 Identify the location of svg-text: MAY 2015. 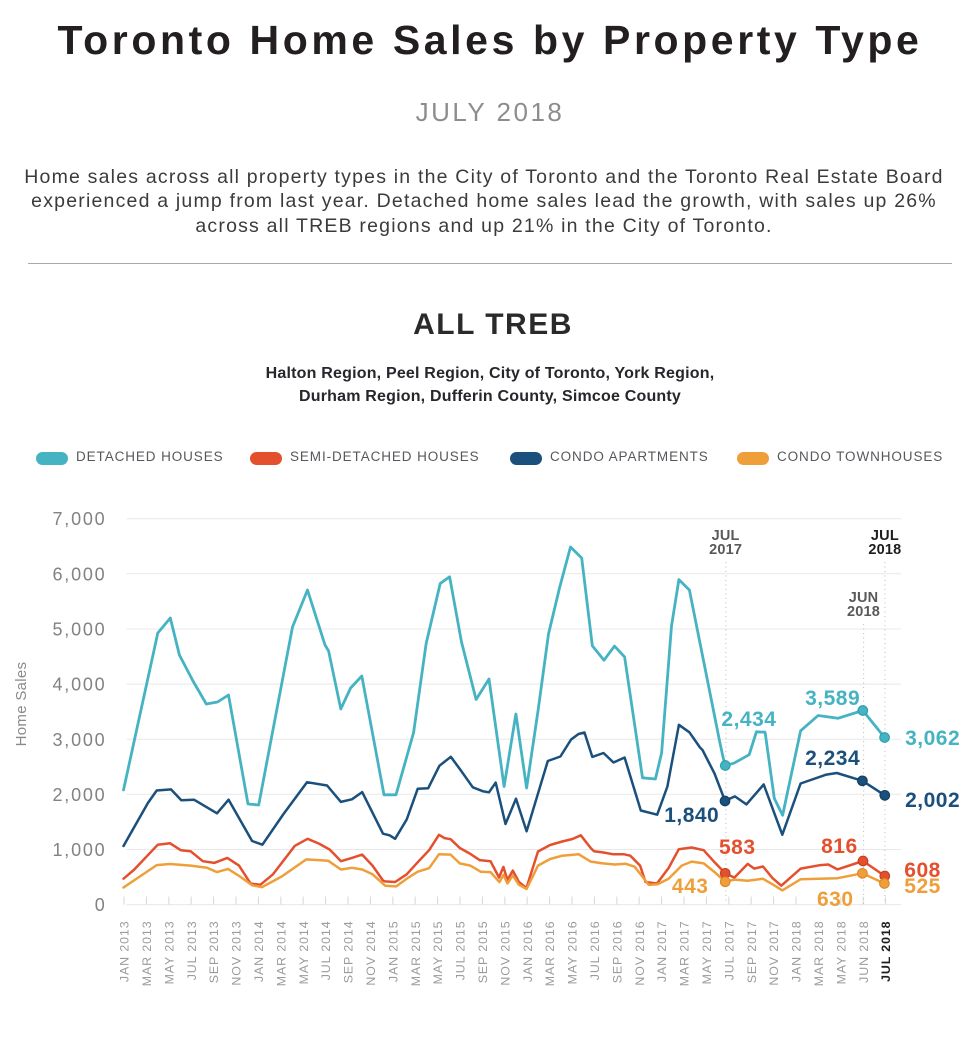
(438, 953).